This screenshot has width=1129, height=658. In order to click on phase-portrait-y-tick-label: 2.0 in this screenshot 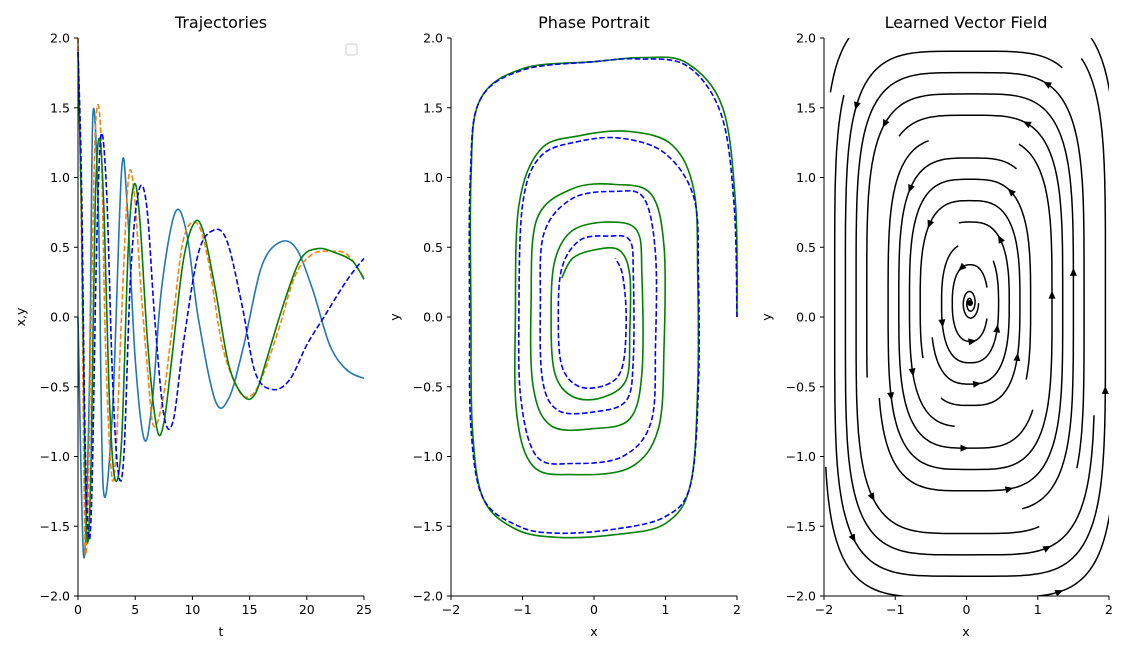, I will do `click(433, 38)`.